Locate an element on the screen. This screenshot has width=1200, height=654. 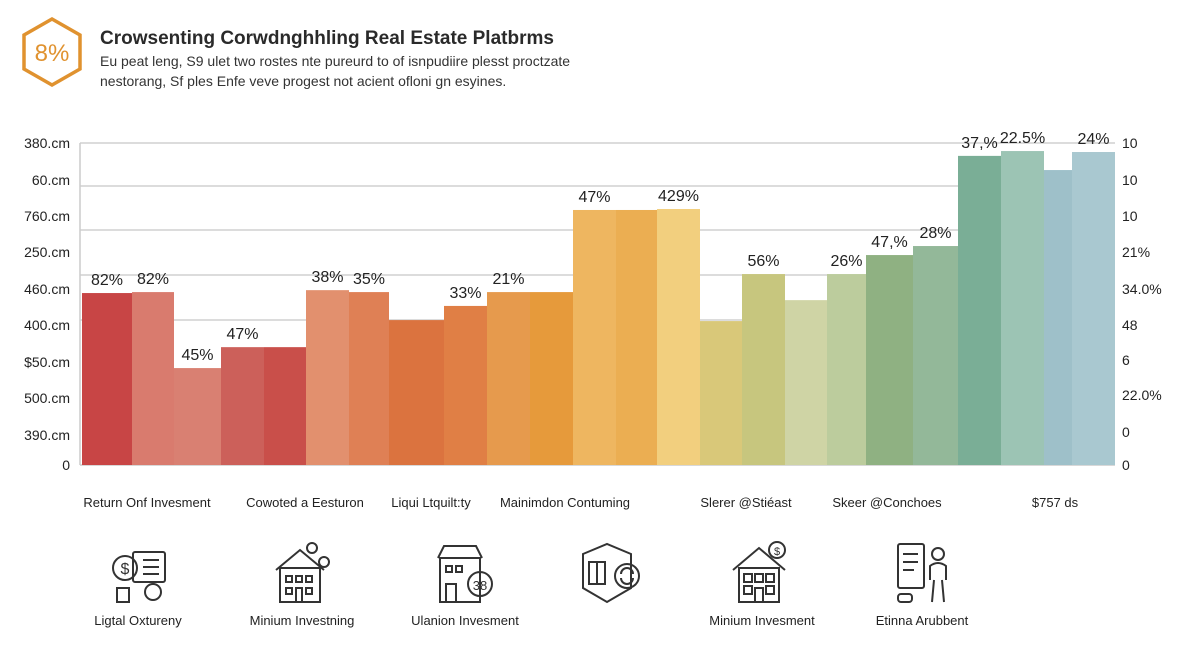
dollar-document-icon: $ is located at coordinates (139, 577).